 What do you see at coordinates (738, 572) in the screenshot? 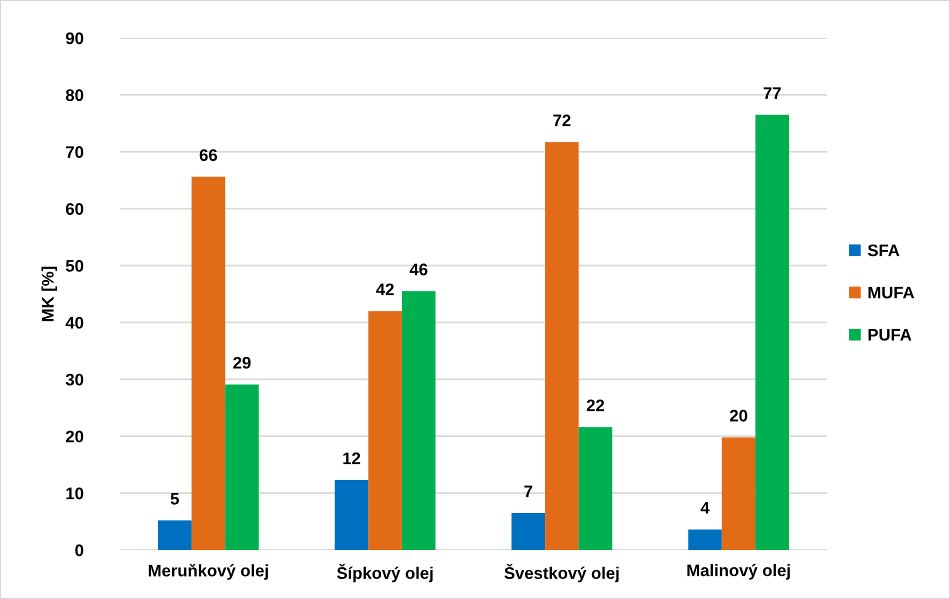
I see `x-tick-label: Malinový olej` at bounding box center [738, 572].